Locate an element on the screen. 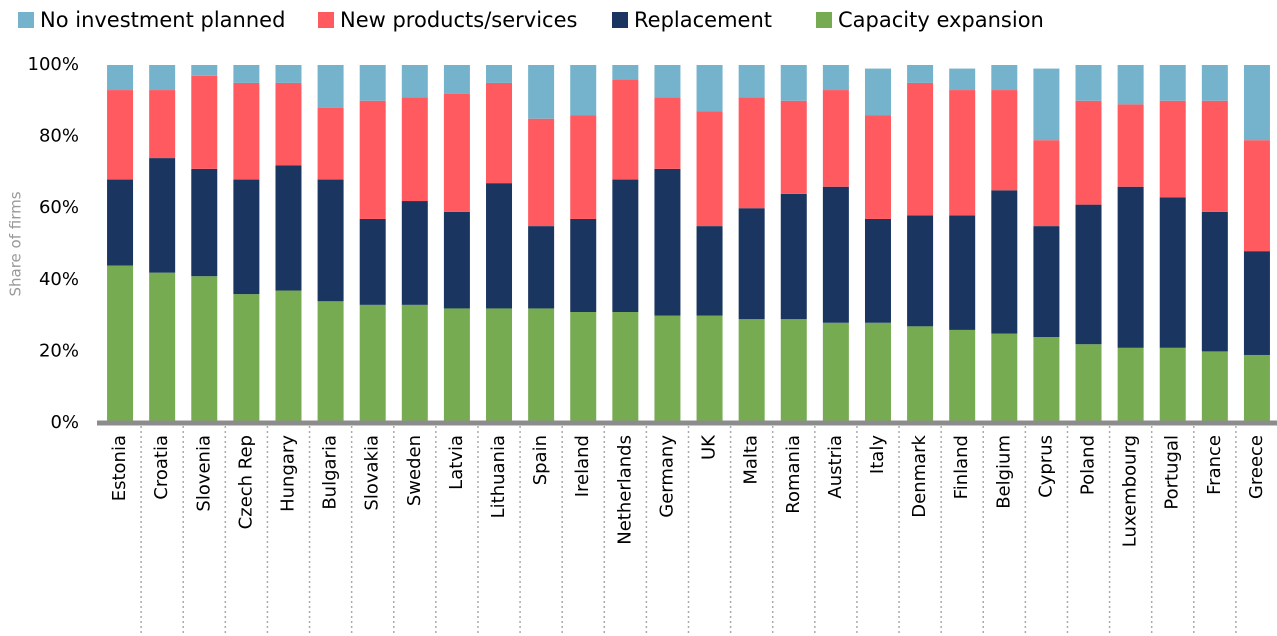  legend-label: Replacement is located at coordinates (703, 20).